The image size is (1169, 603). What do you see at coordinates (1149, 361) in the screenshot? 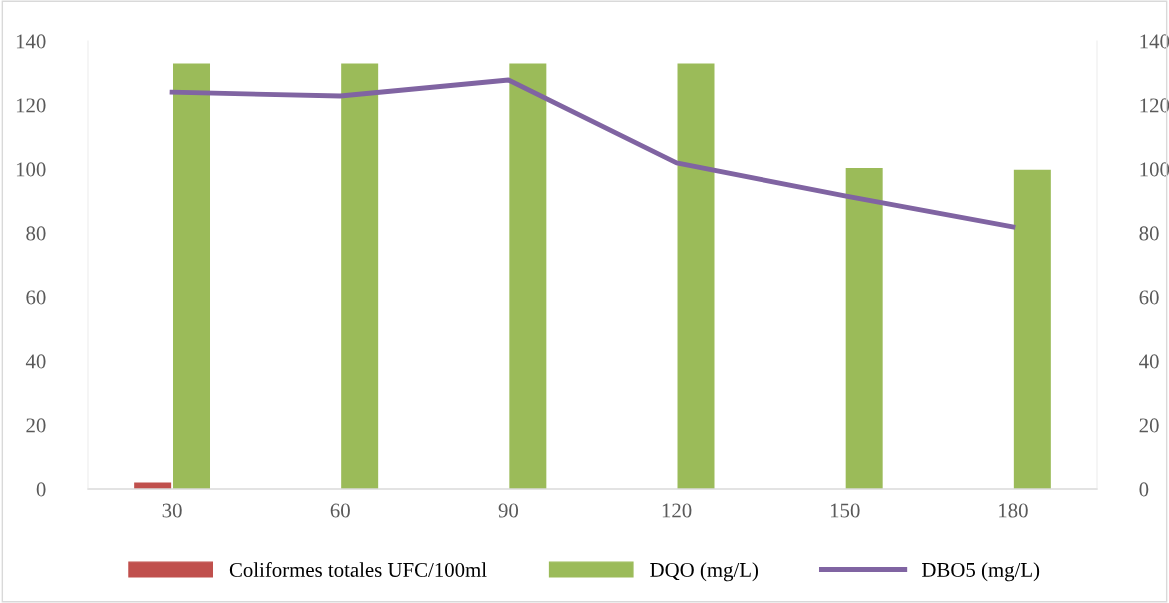
I see `y2-tick-label: 40` at bounding box center [1149, 361].